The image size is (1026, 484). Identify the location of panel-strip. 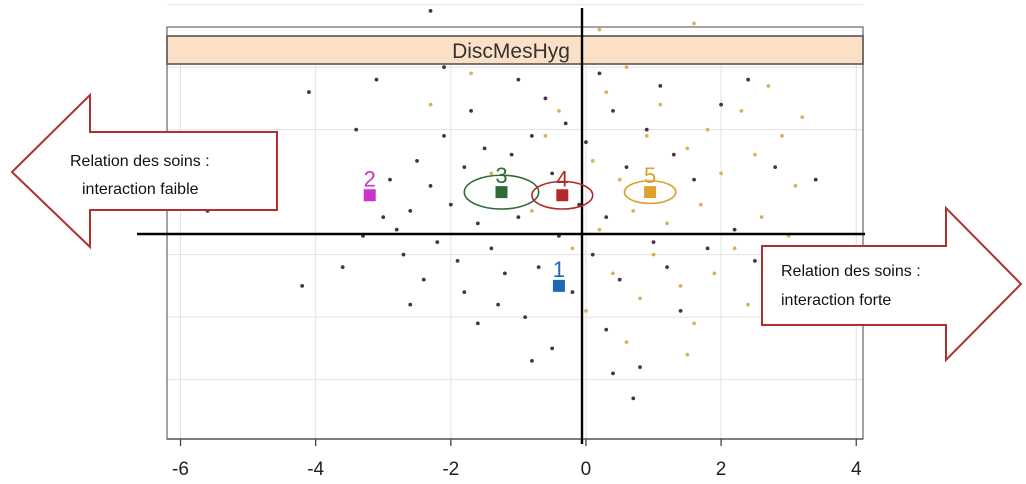
(515, 50).